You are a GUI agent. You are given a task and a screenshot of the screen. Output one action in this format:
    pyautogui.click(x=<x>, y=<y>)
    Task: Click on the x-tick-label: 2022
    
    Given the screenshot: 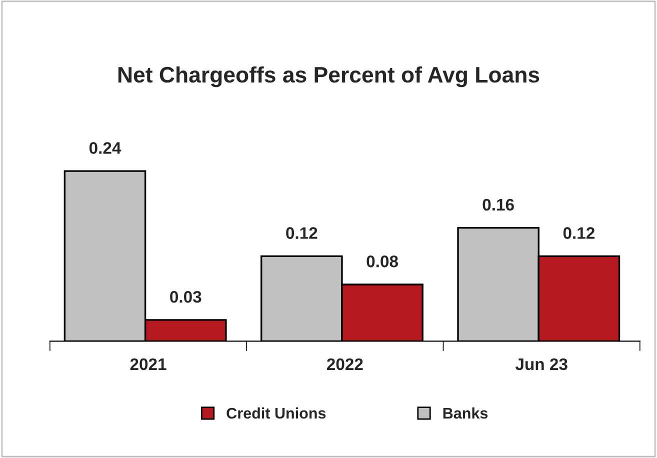 What is the action you would take?
    pyautogui.click(x=344, y=364)
    